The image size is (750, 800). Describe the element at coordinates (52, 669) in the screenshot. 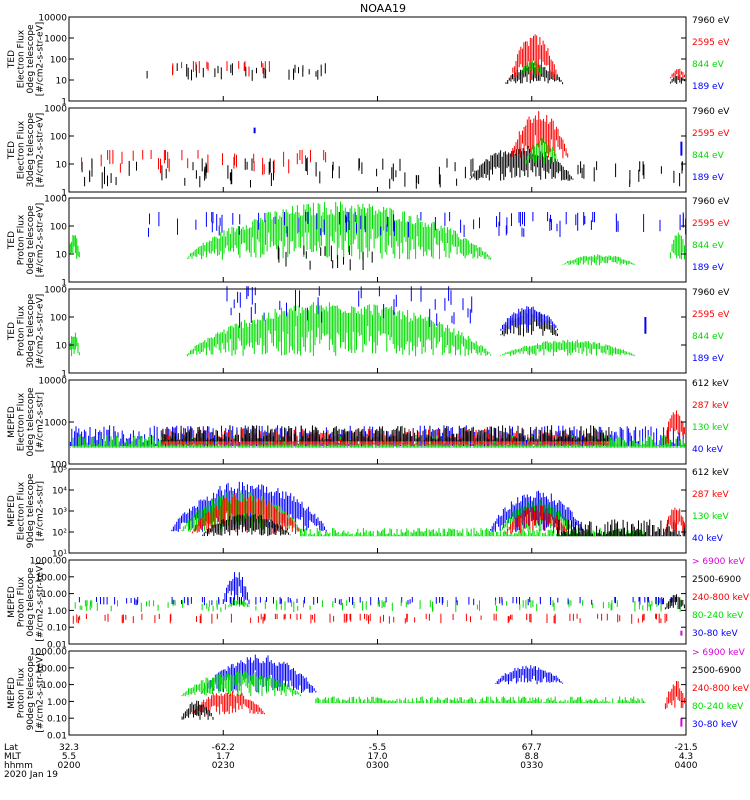

I see `y-tick-label: 100.00` at that location.